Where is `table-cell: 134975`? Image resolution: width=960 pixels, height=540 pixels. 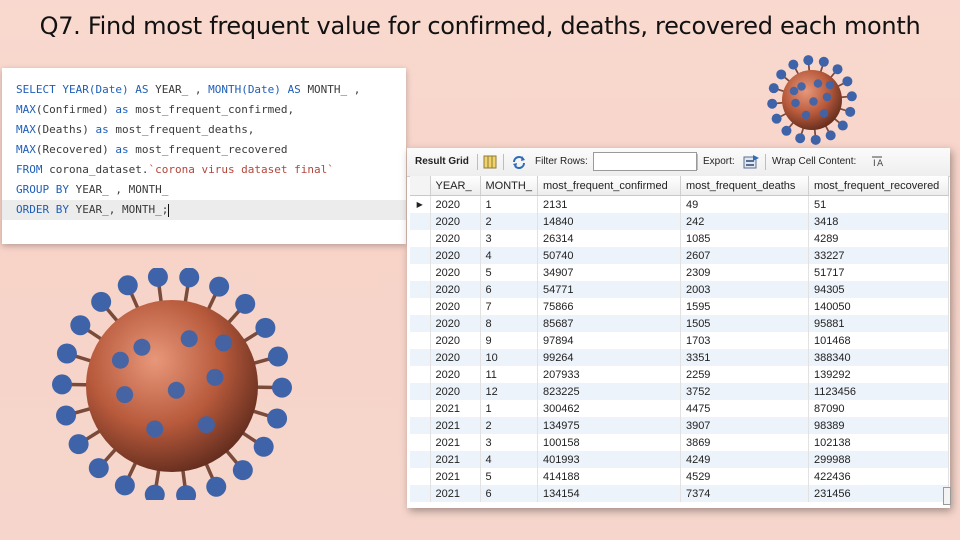 table-cell: 134975 is located at coordinates (609, 425).